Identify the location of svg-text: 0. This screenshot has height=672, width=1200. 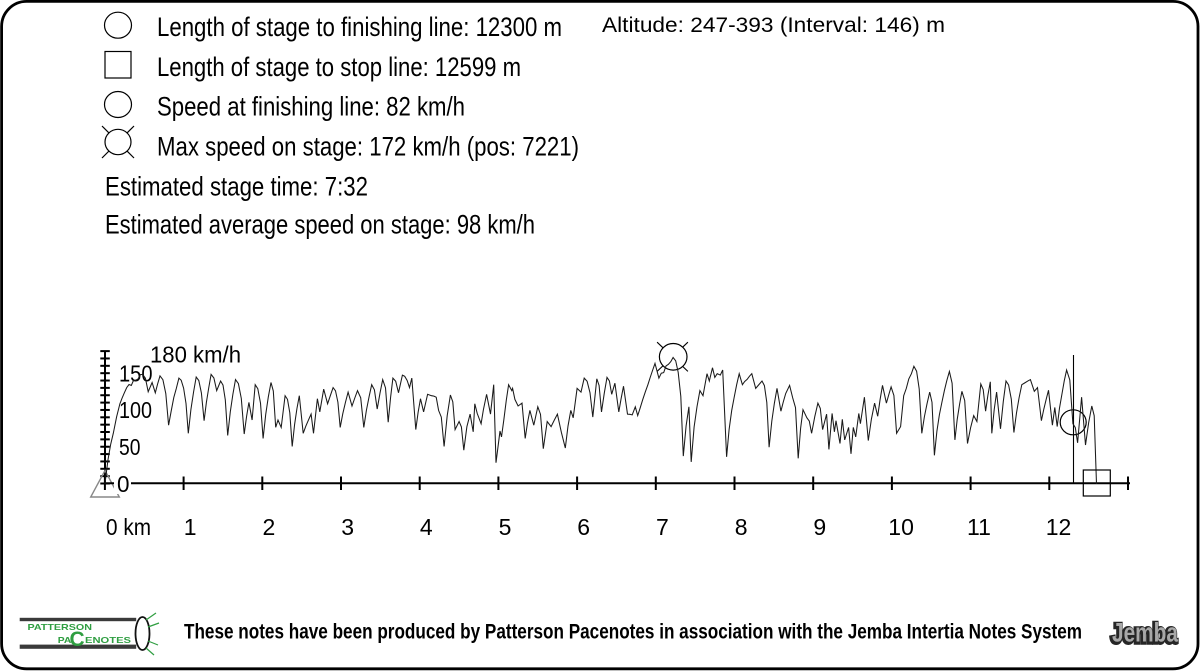
(123, 484).